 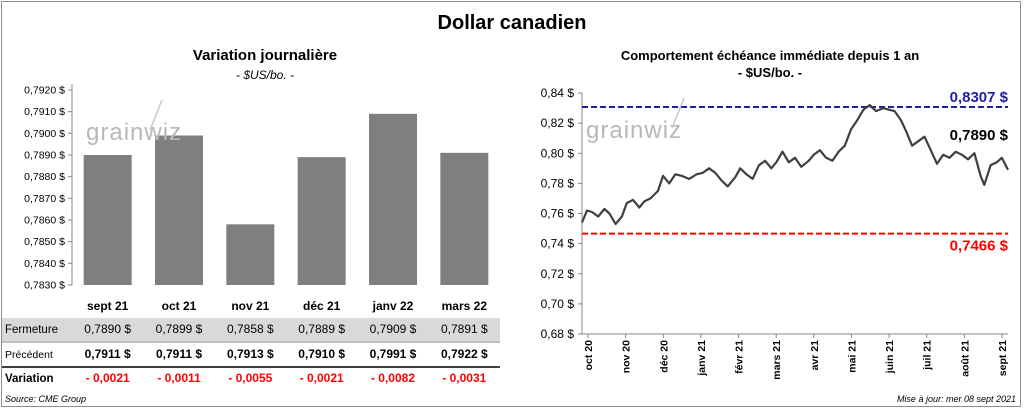 What do you see at coordinates (1003, 358) in the screenshot?
I see `x-tick-label: sept 21` at bounding box center [1003, 358].